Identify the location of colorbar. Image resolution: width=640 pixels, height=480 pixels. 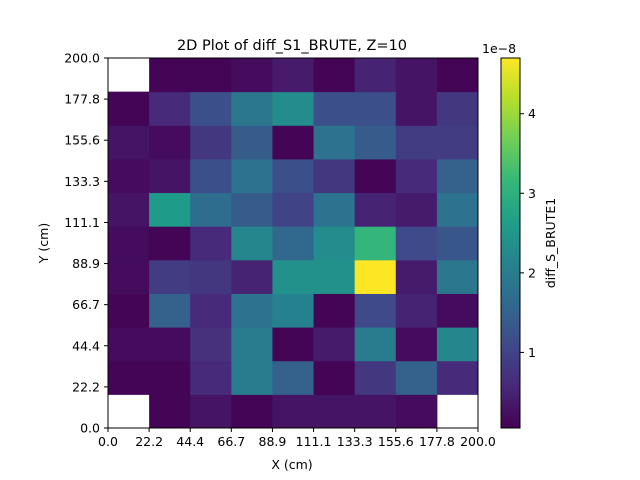
(510, 243).